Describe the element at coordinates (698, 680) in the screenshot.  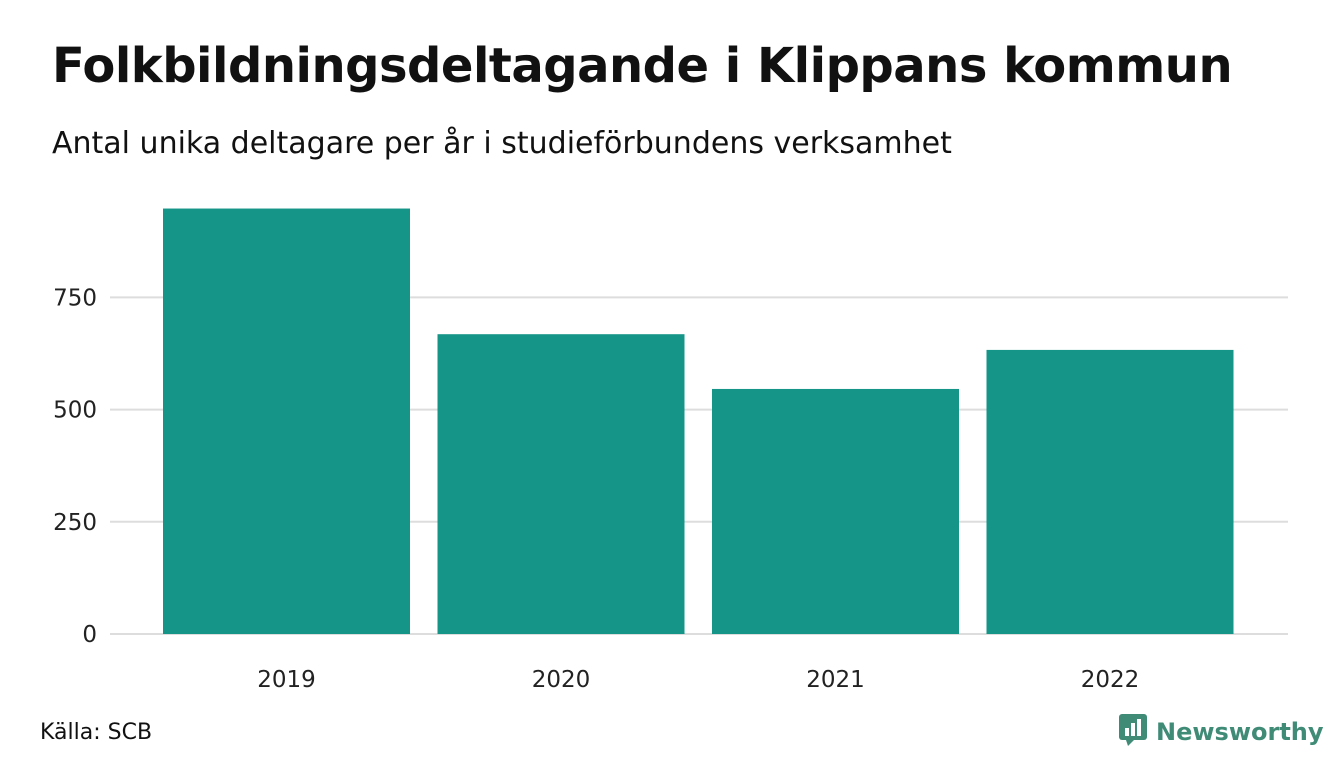
I see `x-axis-tick-labels: 2019 2020 2021 2022` at that location.